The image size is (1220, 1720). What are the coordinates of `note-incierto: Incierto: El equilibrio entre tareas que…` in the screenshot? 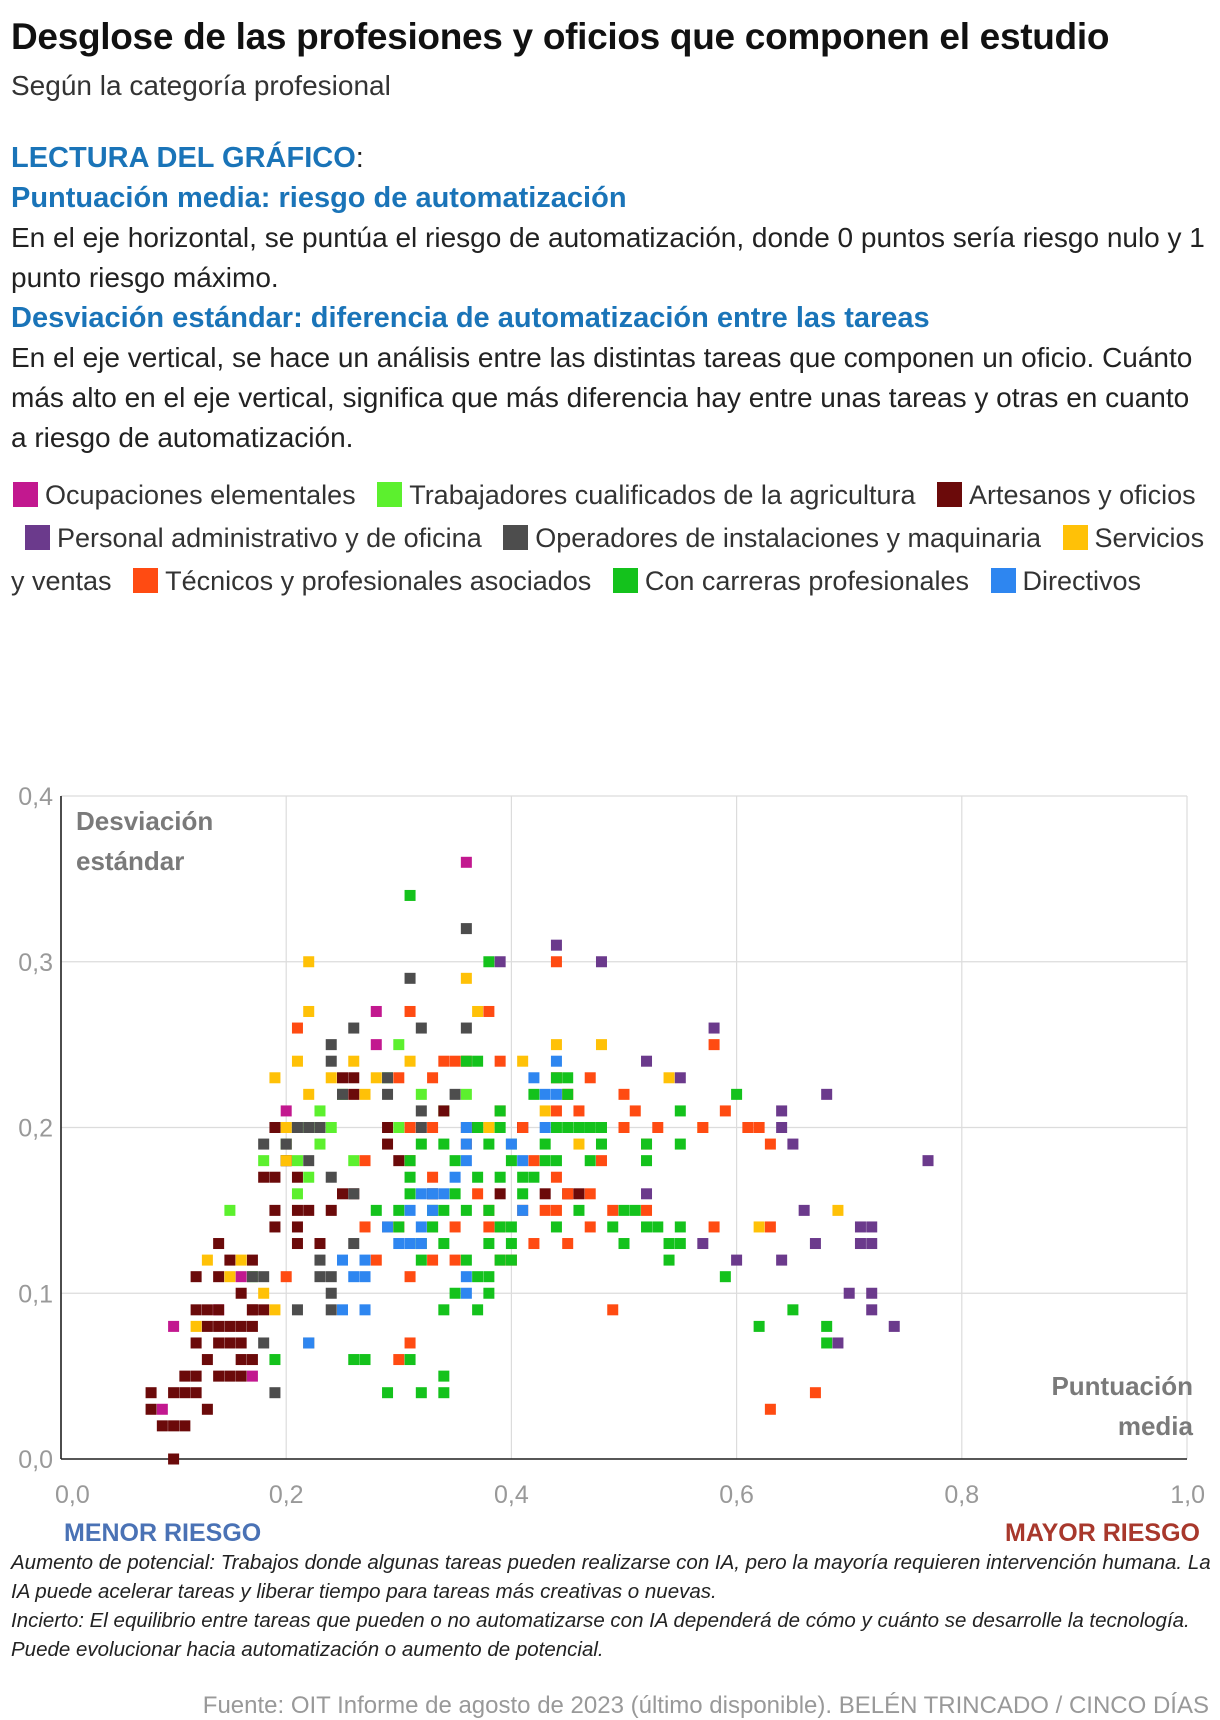 It's located at (600, 1635).